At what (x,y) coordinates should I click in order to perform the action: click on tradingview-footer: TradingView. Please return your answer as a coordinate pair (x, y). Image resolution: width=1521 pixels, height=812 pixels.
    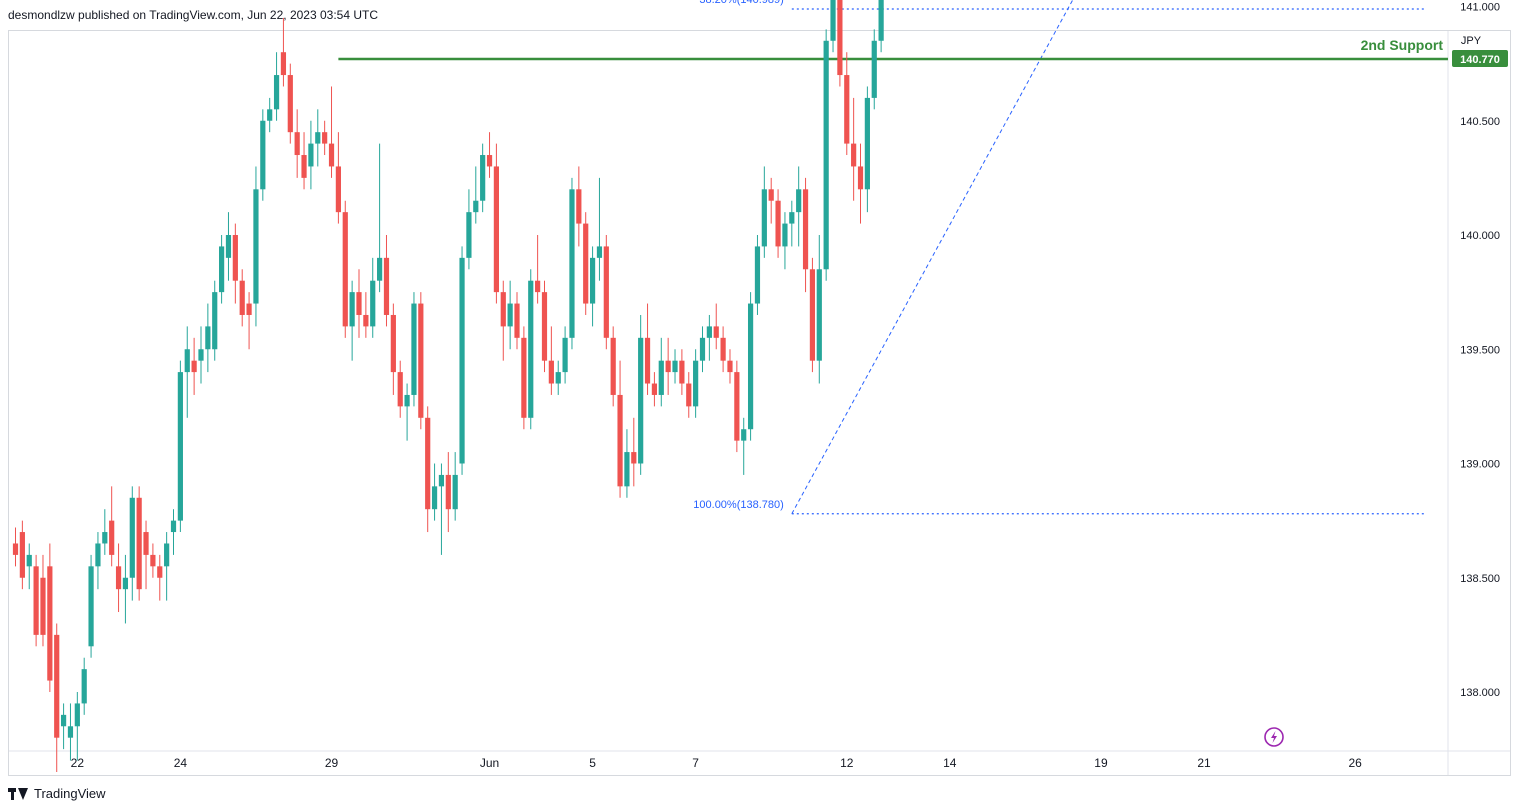
    Looking at the image, I should click on (57, 793).